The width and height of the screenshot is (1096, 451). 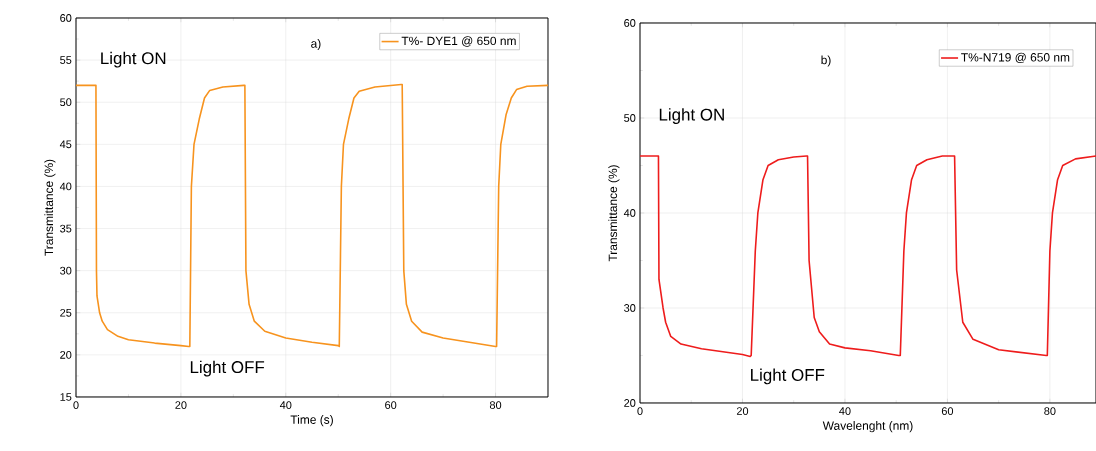 What do you see at coordinates (826, 61) in the screenshot?
I see `annotation: b)` at bounding box center [826, 61].